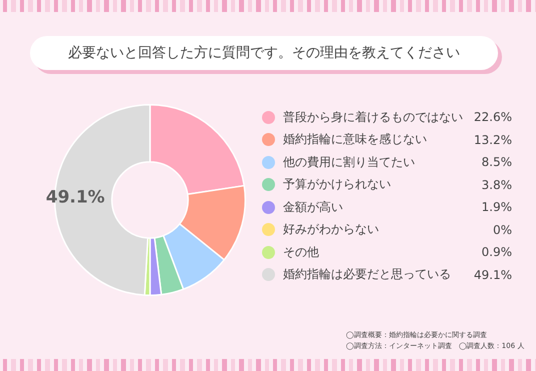  I want to click on data-label: 22.6%, so click(493, 117).